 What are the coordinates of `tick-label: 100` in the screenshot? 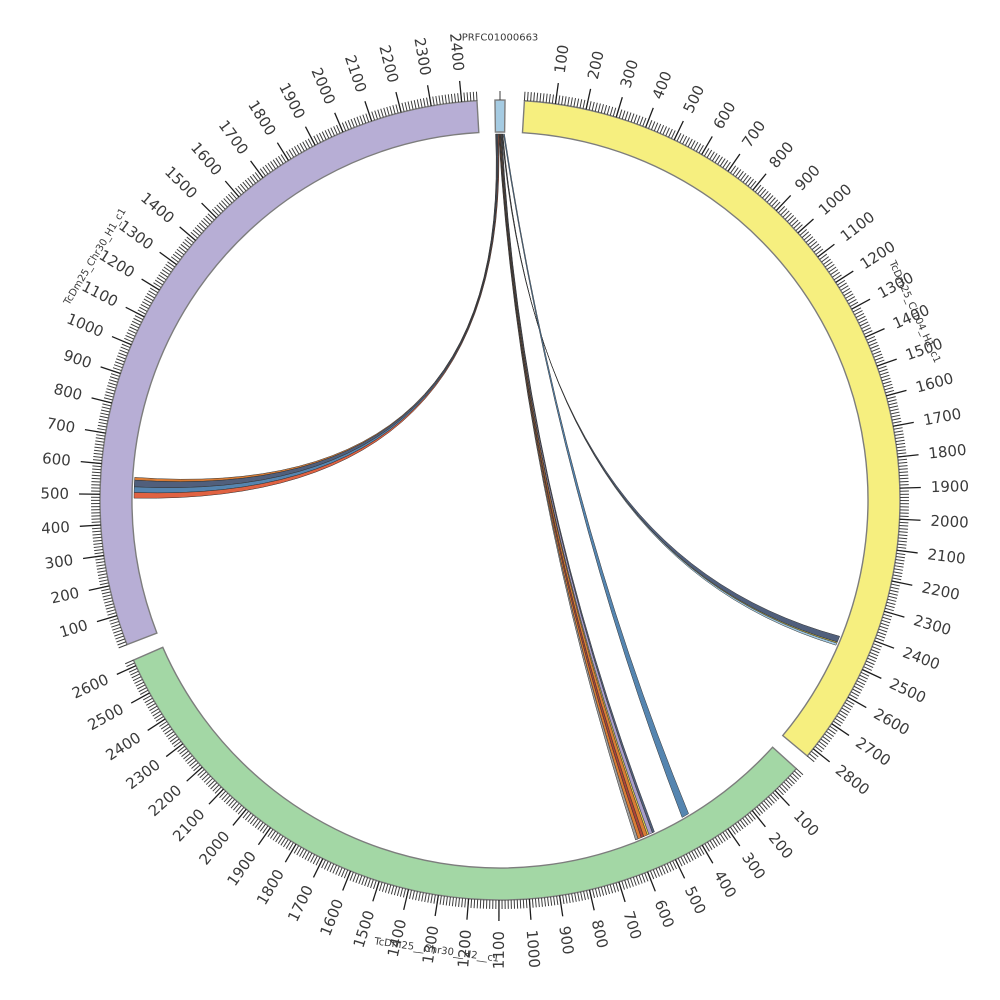 It's located at (562, 59).